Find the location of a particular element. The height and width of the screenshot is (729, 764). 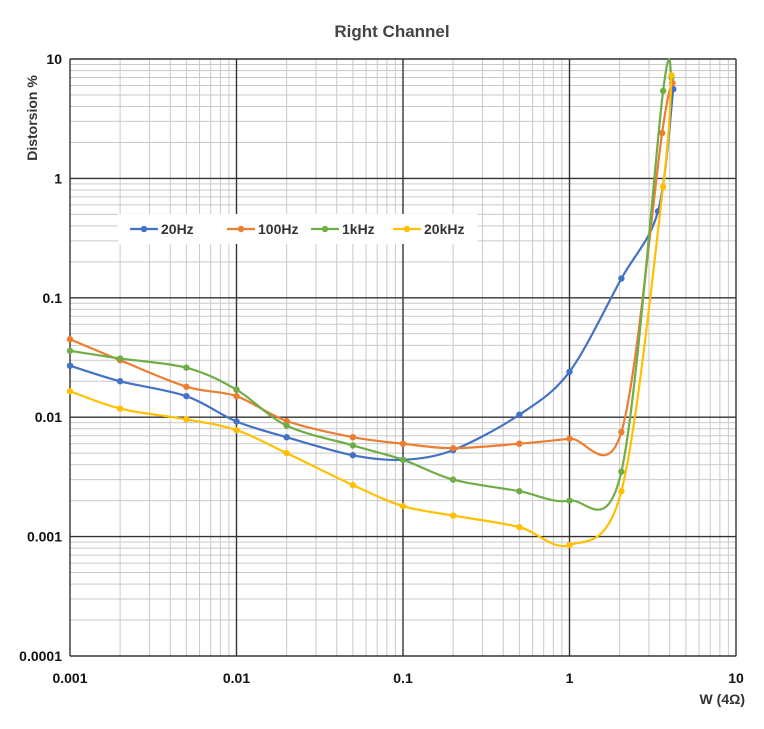

y-tick-label: 10 is located at coordinates (54, 59).